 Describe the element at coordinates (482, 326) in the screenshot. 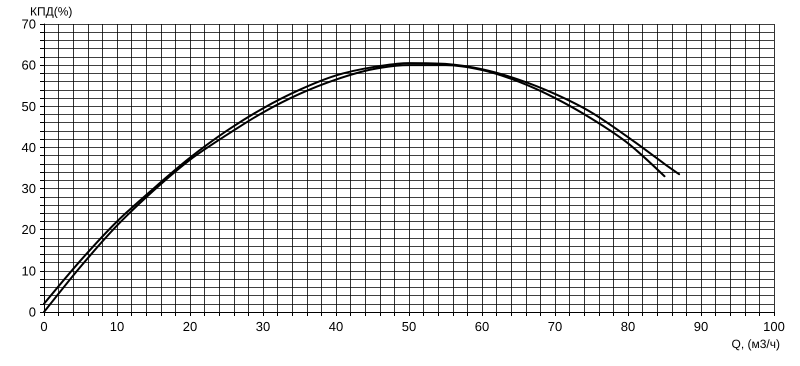

I see `x-tick-label: 60` at that location.